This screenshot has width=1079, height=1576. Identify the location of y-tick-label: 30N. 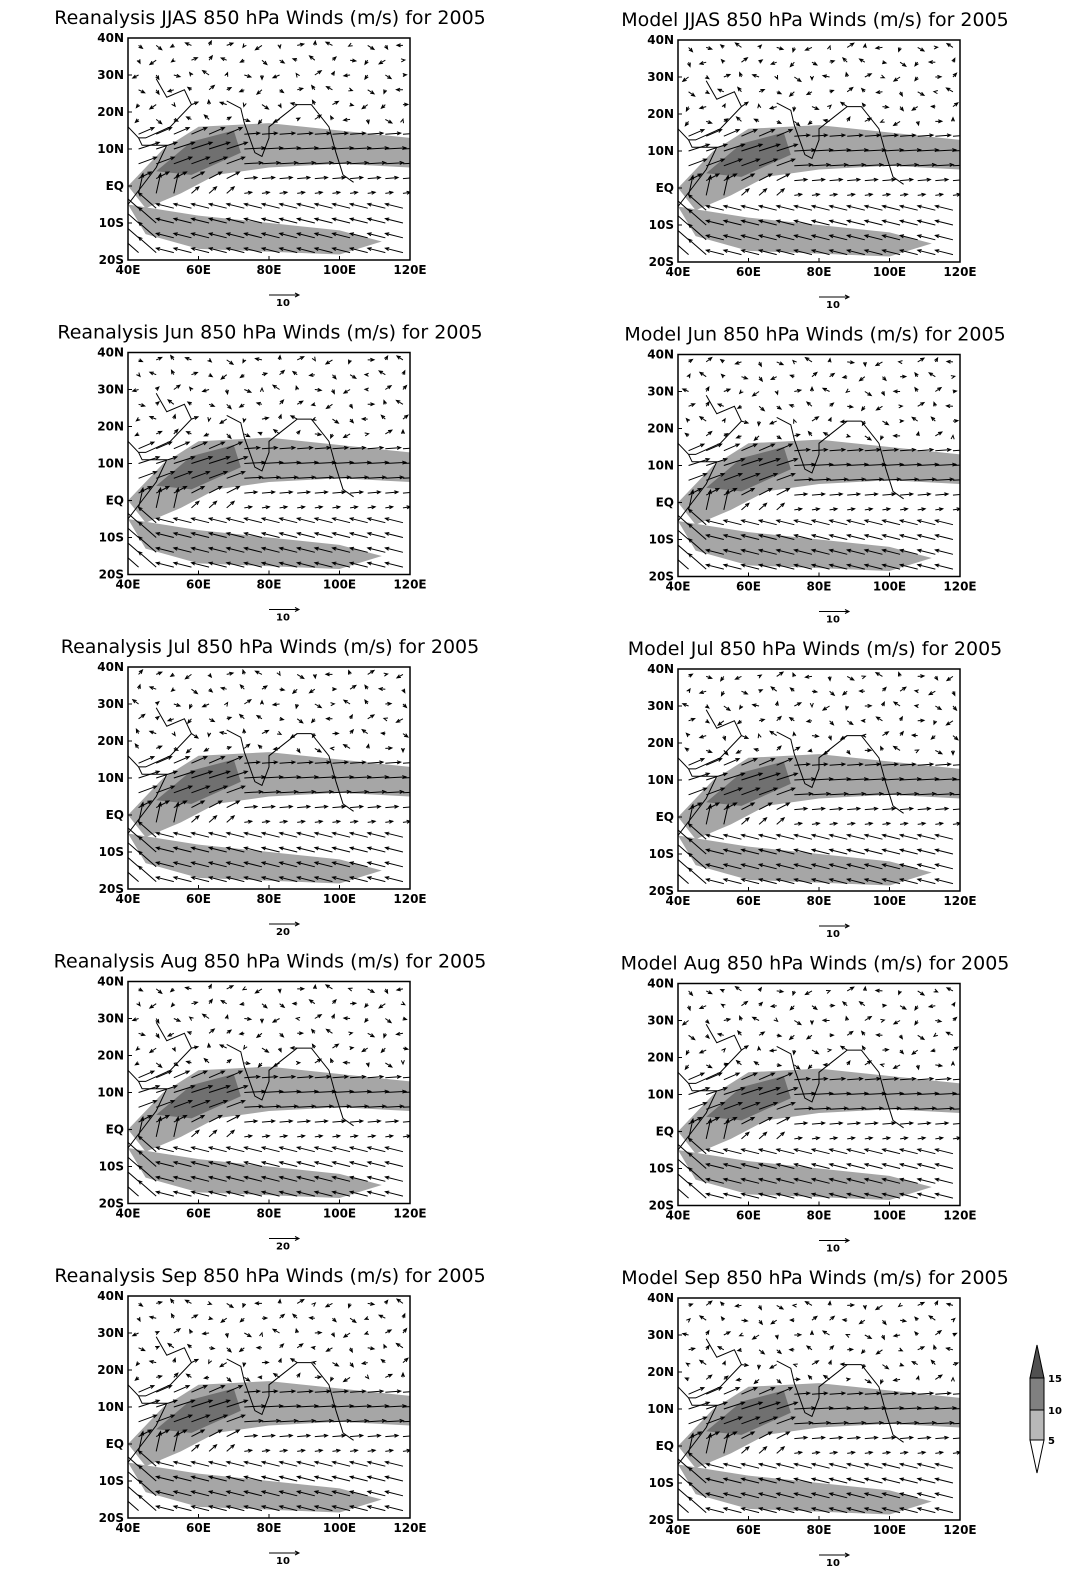
(660, 1021).